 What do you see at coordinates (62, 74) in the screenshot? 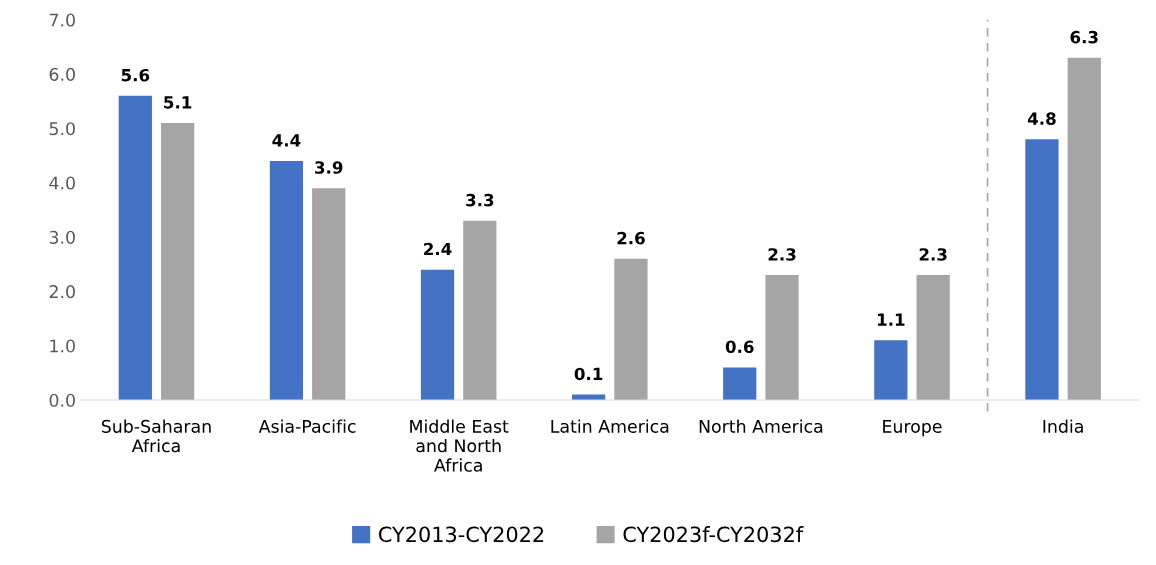
I see `y-tick-label: 6.0` at bounding box center [62, 74].